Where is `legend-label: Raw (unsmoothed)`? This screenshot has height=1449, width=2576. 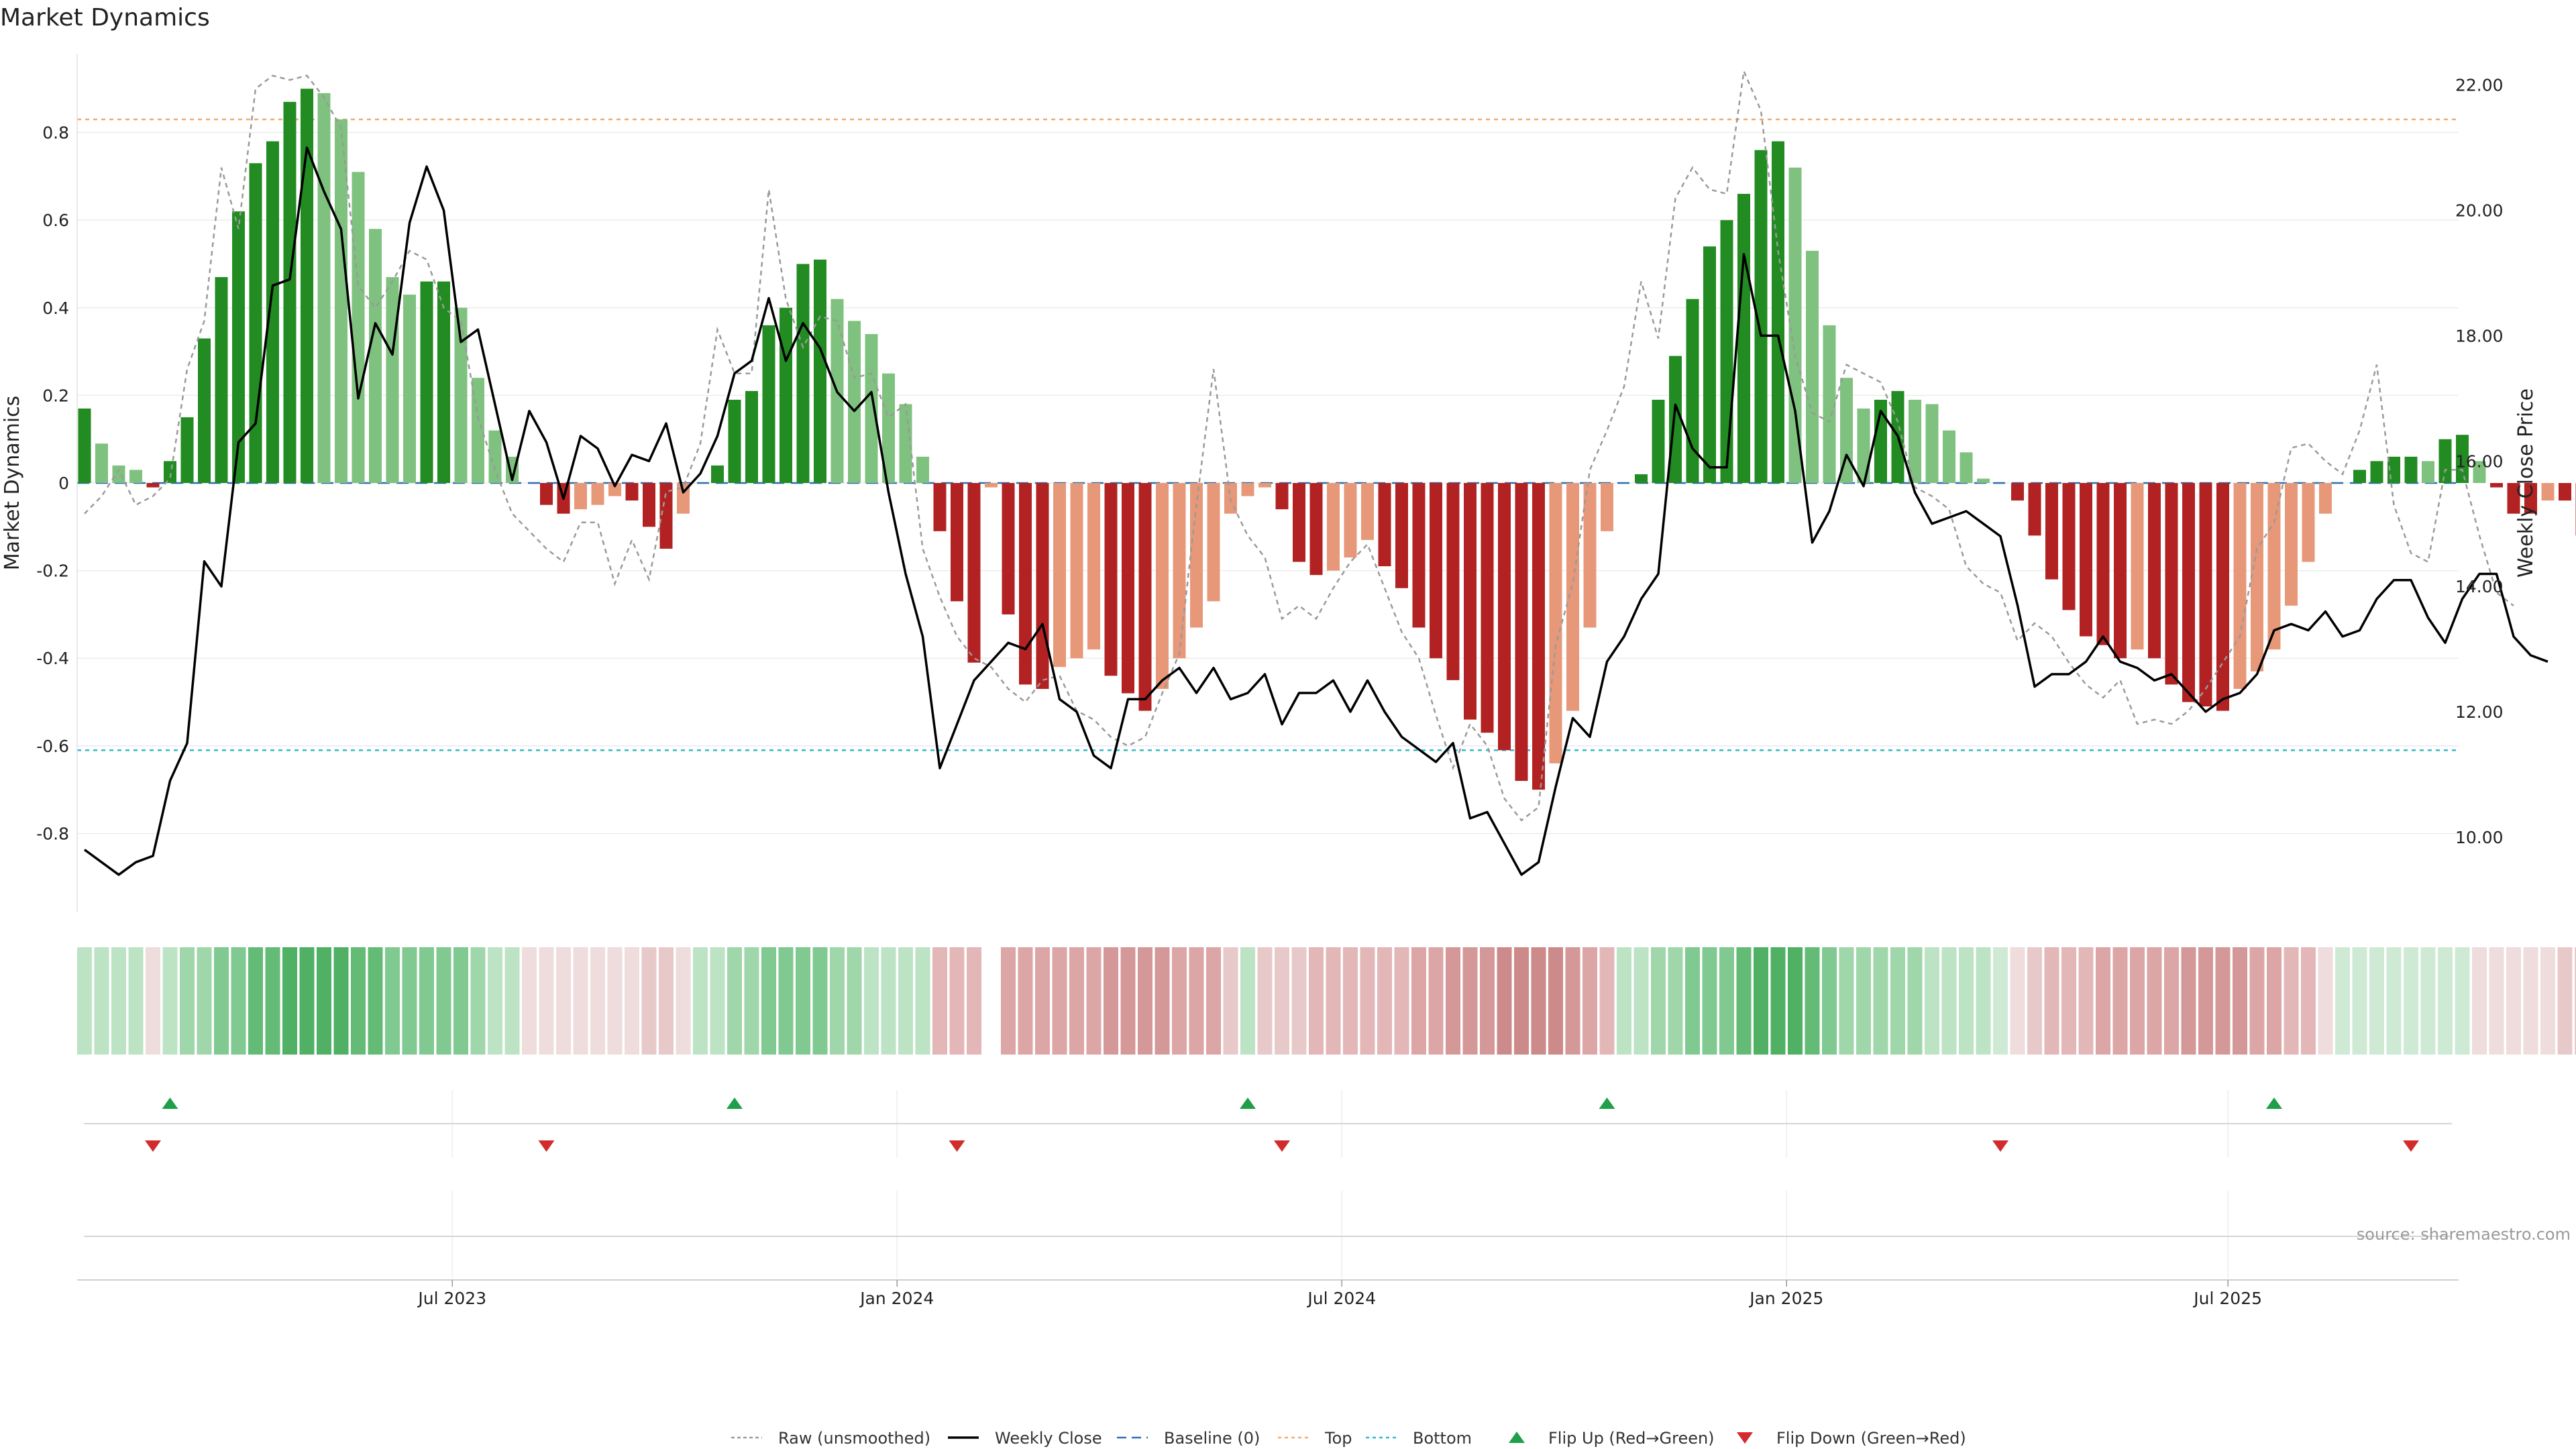 legend-label: Raw (unsmoothed) is located at coordinates (854, 1438).